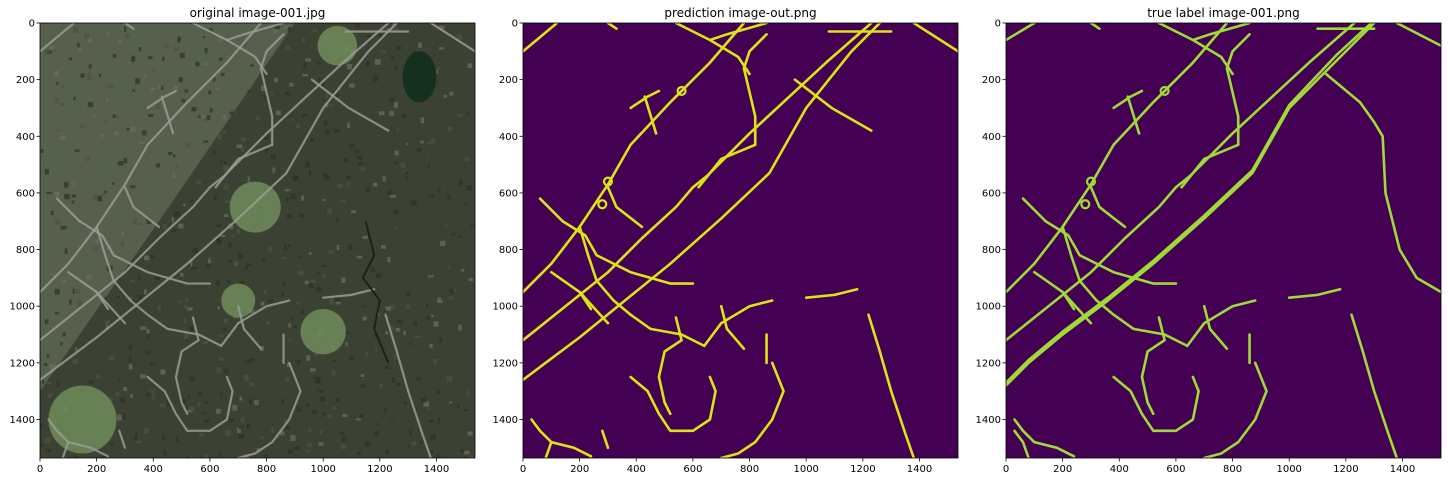 The image size is (1448, 482). I want to click on y-tick-label: 1200, so click(505, 363).